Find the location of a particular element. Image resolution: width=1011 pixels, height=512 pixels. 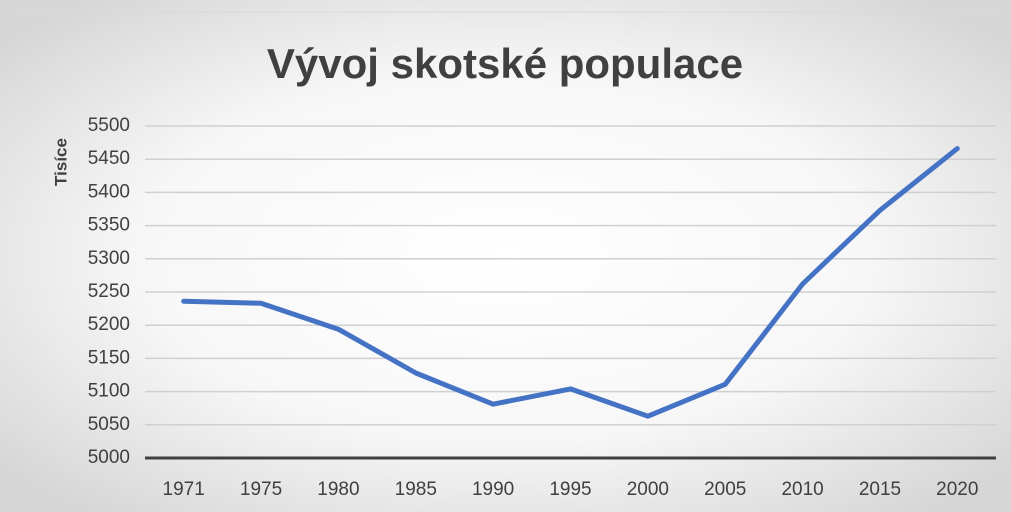

x-tick-label: 1980 is located at coordinates (338, 489).